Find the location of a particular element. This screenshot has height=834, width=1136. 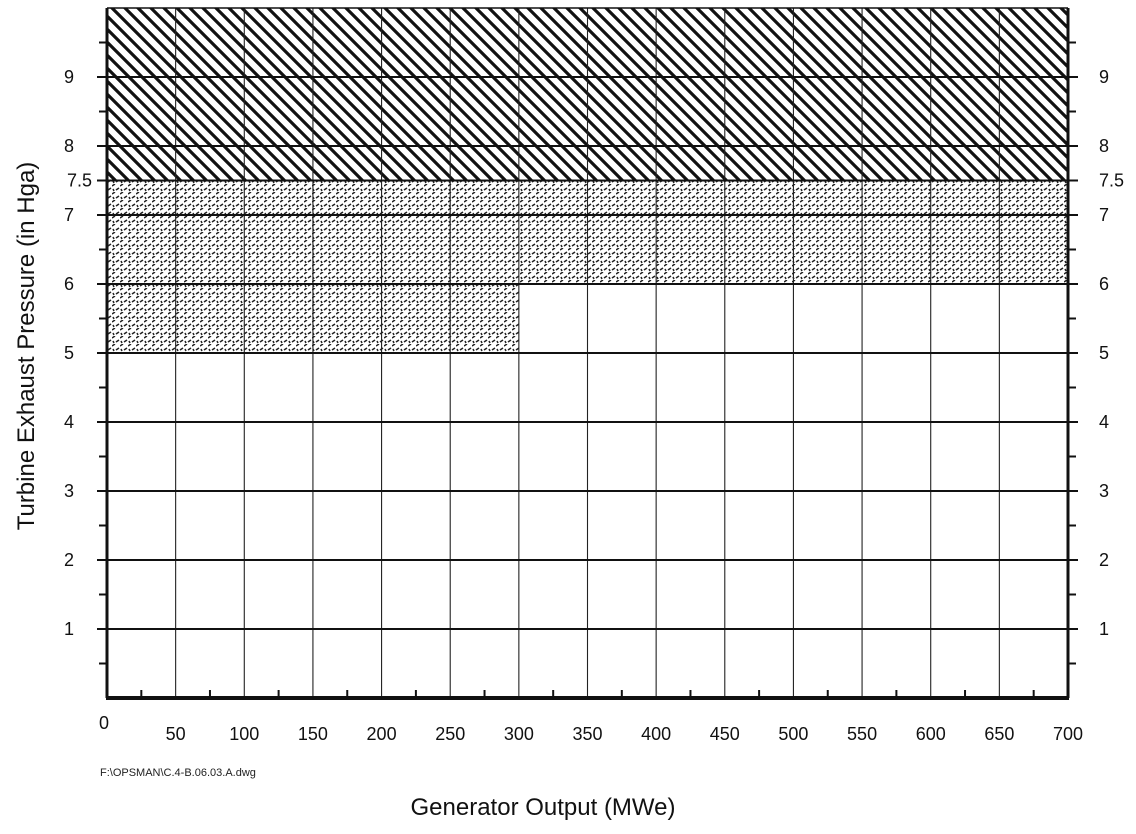

y-tick-label-left: 5 is located at coordinates (69, 353).